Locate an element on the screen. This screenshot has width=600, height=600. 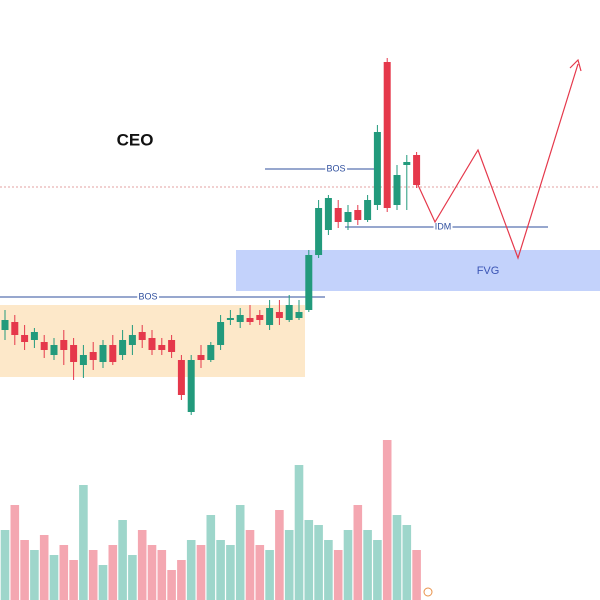
event-icon is located at coordinates (428, 592).